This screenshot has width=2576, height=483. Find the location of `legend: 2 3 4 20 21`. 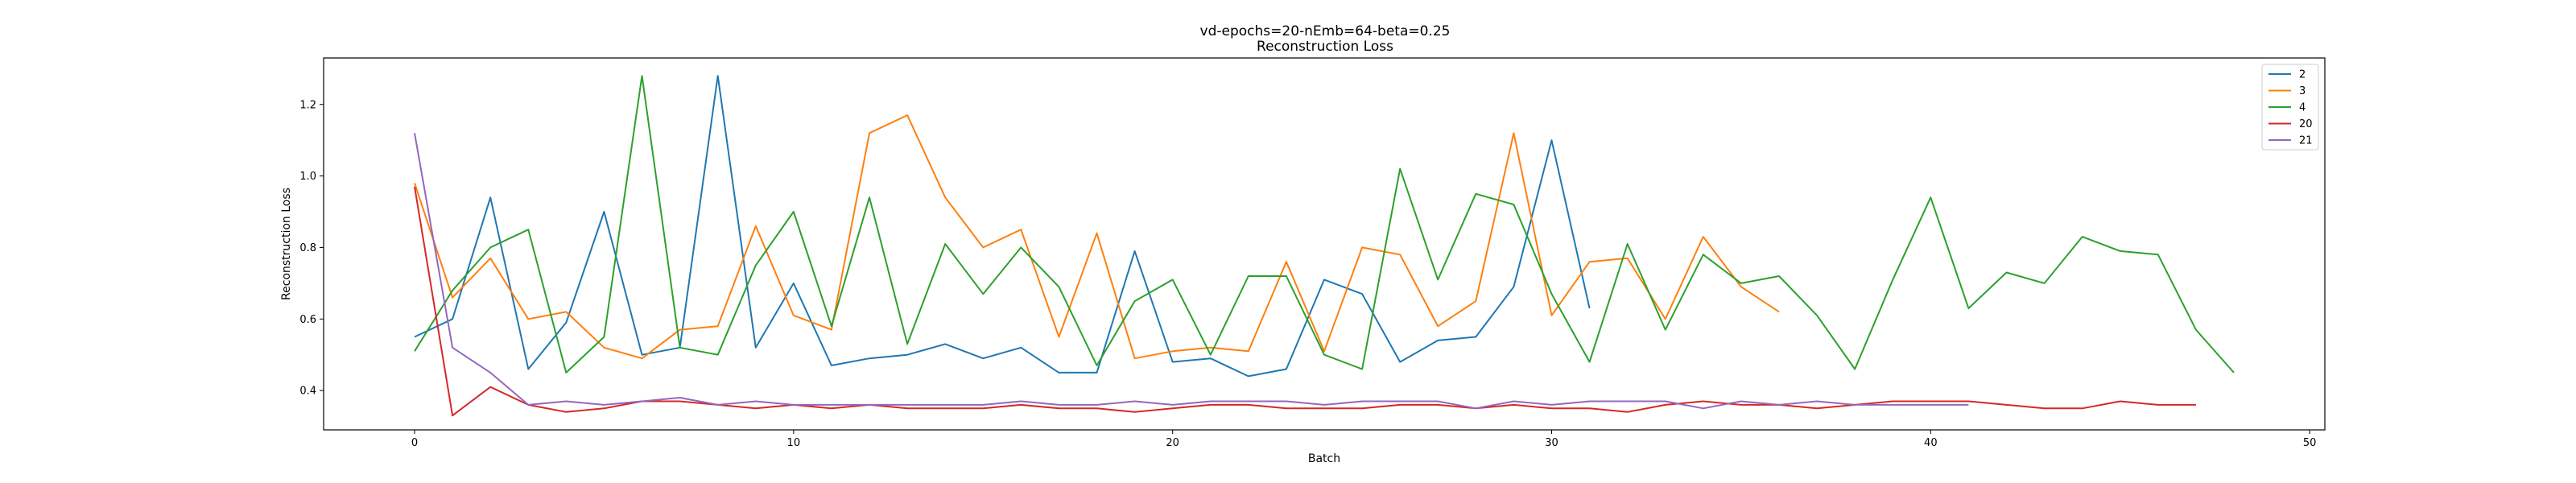

legend: 2 3 4 20 21 is located at coordinates (2290, 107).